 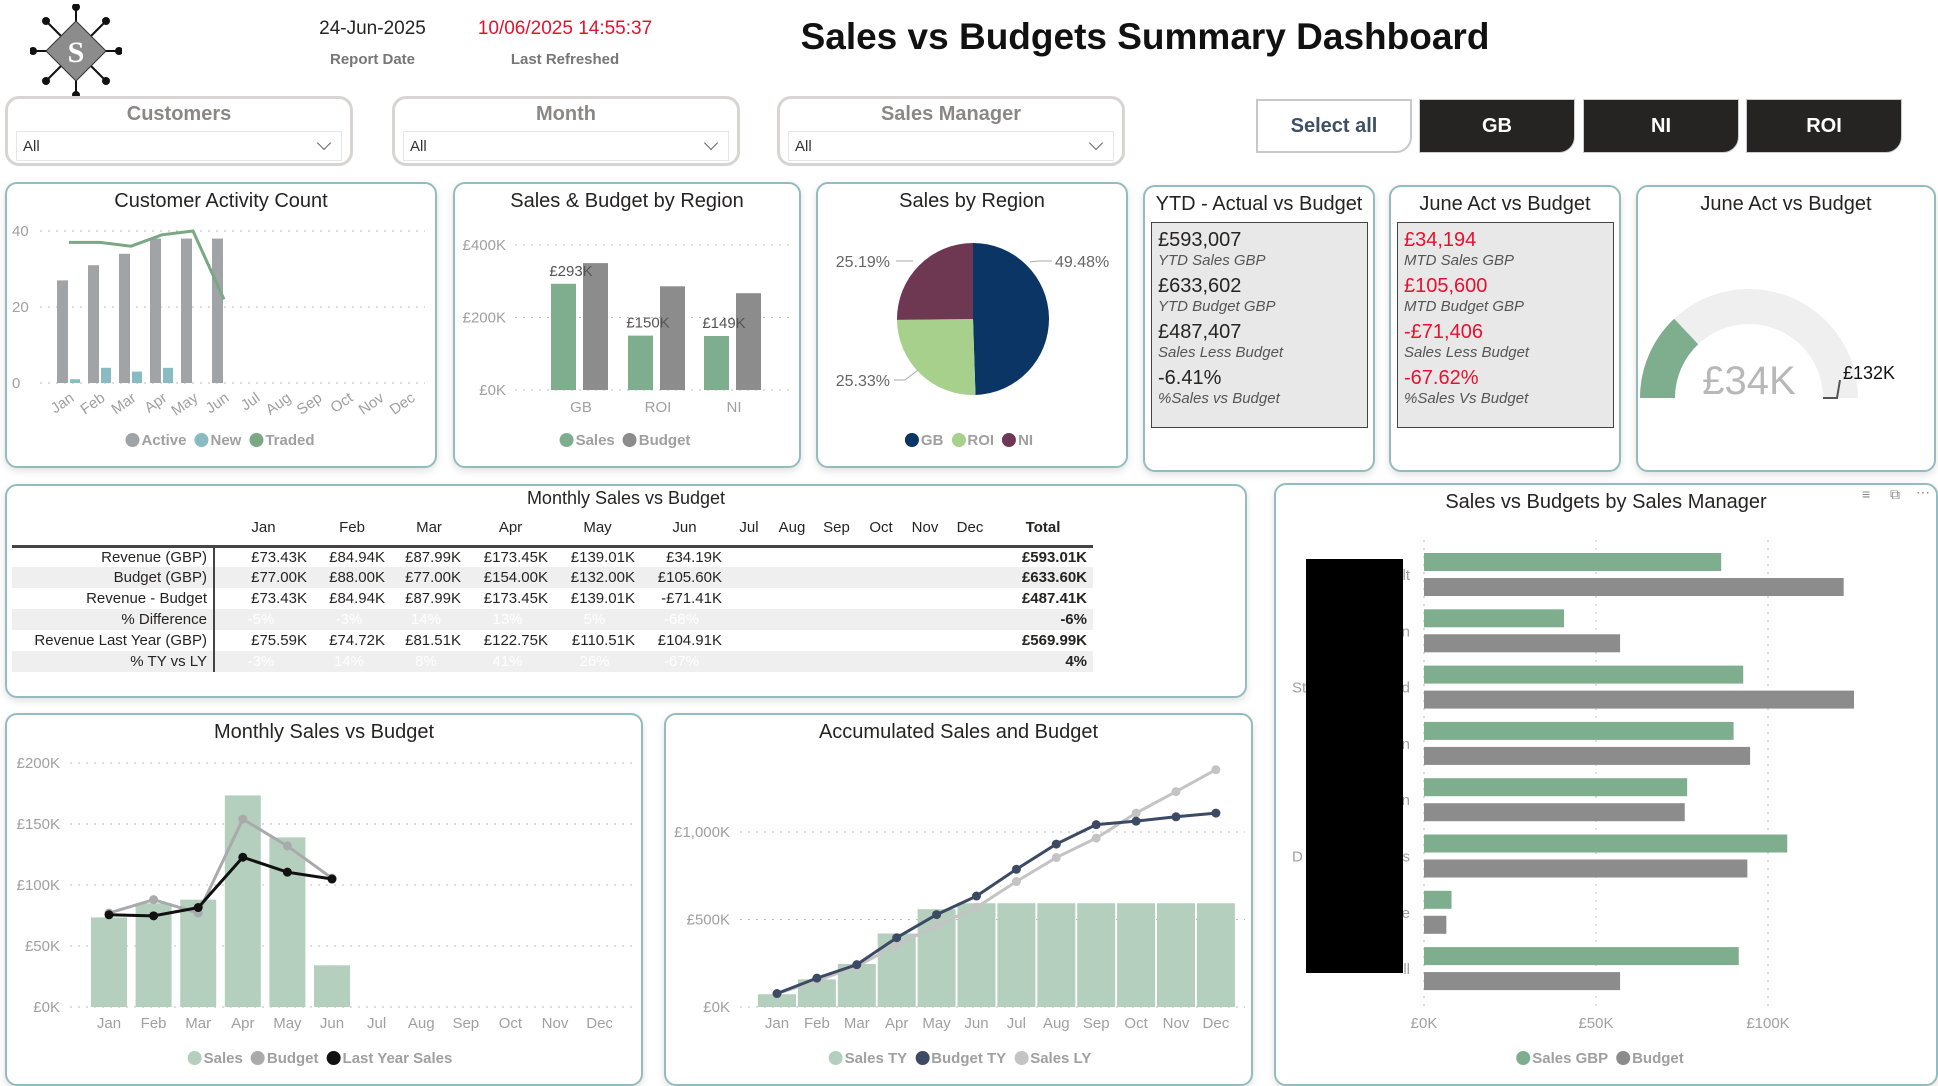 What do you see at coordinates (1923, 492) in the screenshot?
I see `more-options-icon: ⋯` at bounding box center [1923, 492].